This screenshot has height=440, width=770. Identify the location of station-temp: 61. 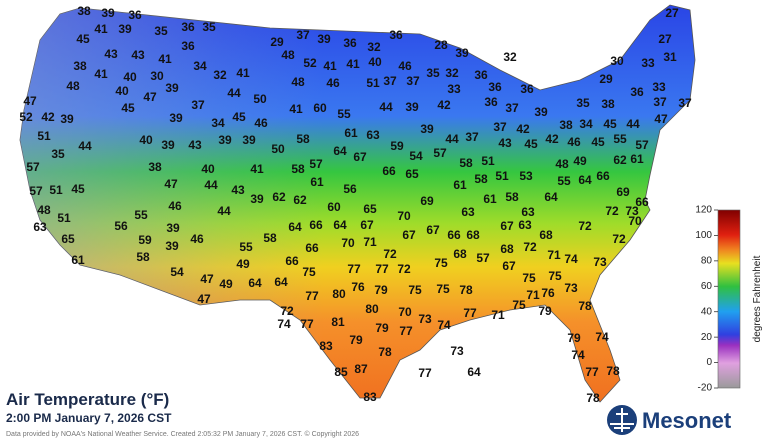
(490, 199).